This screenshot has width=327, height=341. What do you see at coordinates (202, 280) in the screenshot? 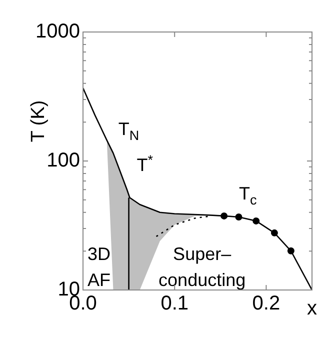
I see `annotation: conducting` at bounding box center [202, 280].